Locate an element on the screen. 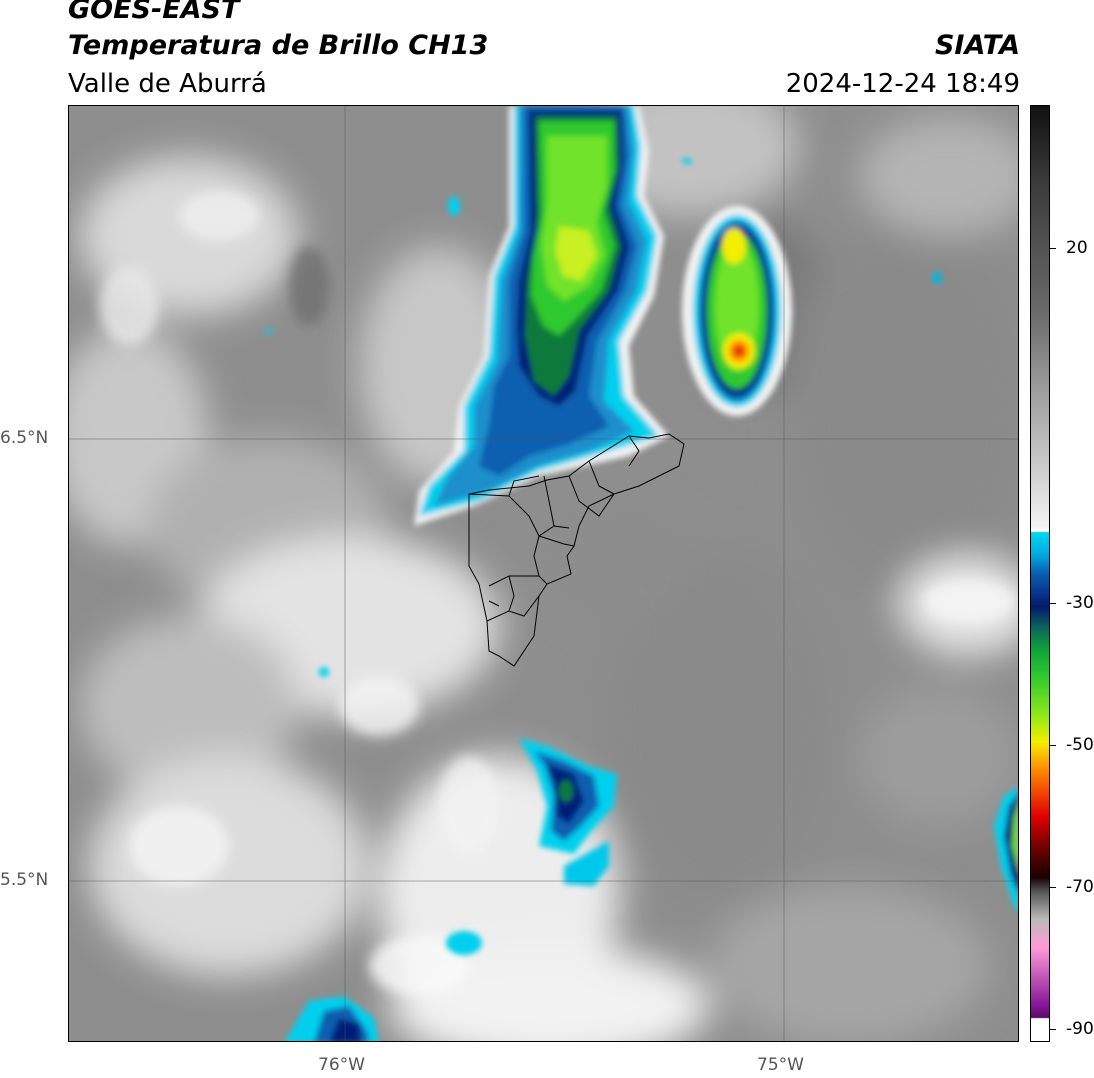 Image resolution: width=1094 pixels, height=1078 pixels. colorbar-tick-minus90 is located at coordinates (1053, 1029).